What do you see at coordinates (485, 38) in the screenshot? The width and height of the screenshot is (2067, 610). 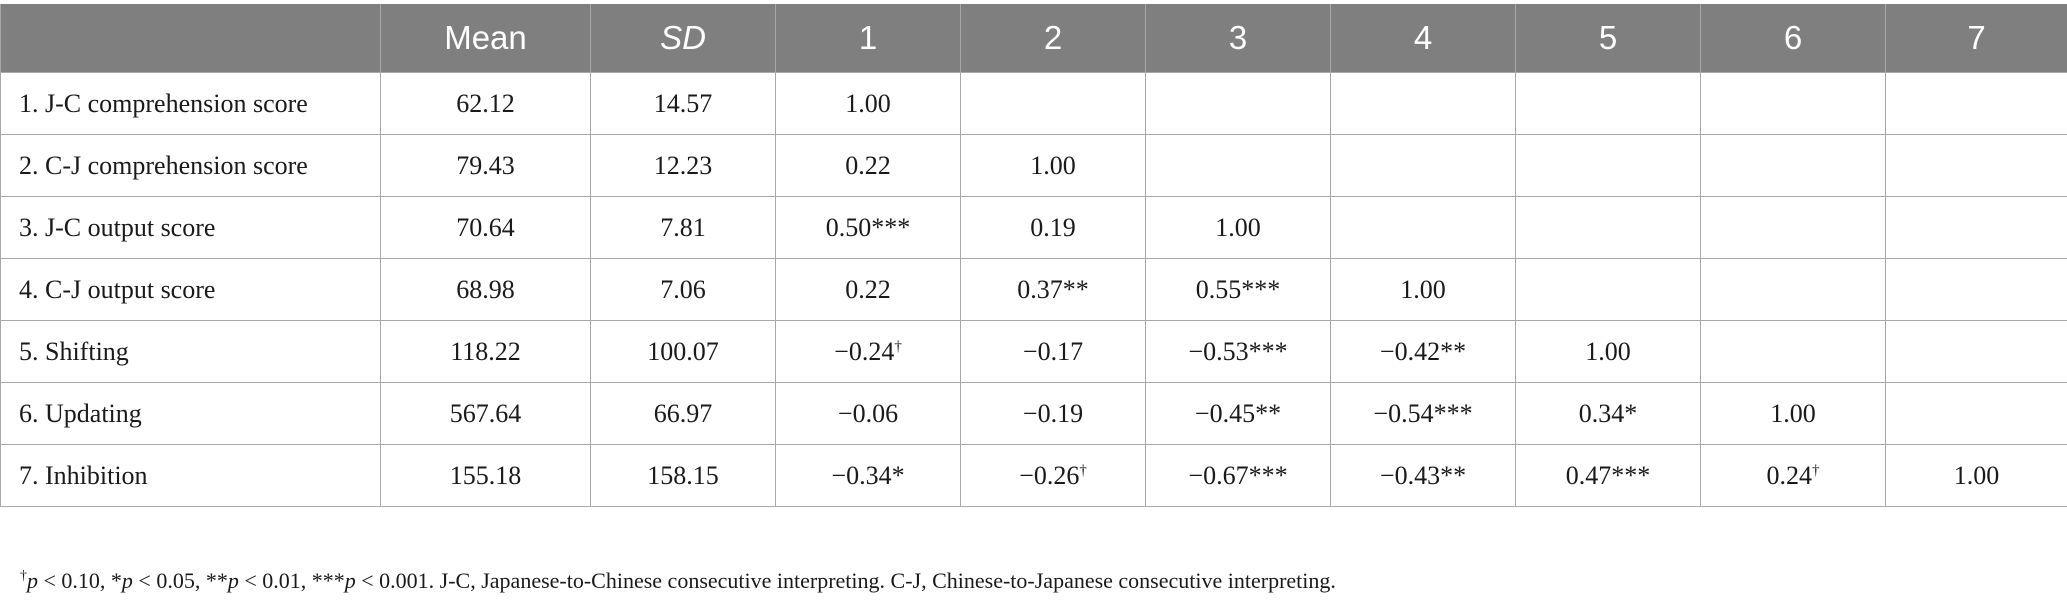 I see `header-cell: Mean` at bounding box center [485, 38].